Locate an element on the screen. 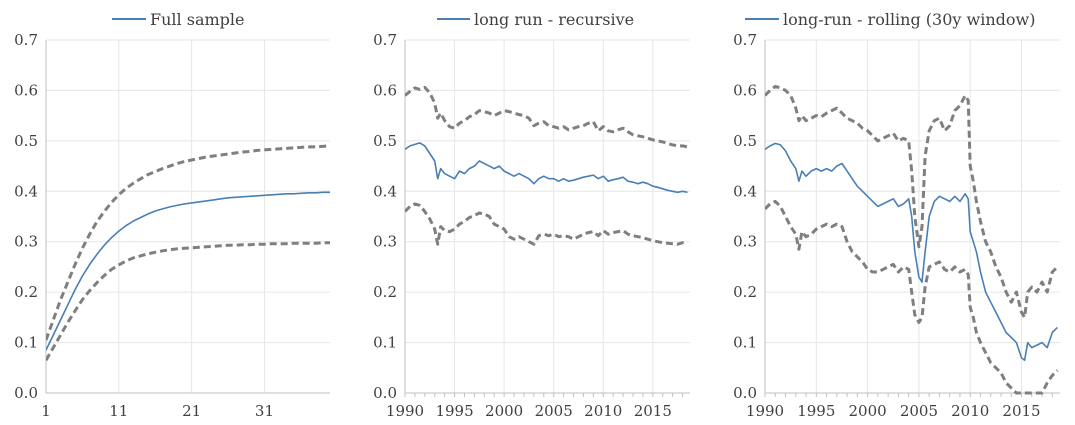 This screenshot has height=425, width=1075. legend-label: long-run - rolling (30y window) is located at coordinates (909, 19).